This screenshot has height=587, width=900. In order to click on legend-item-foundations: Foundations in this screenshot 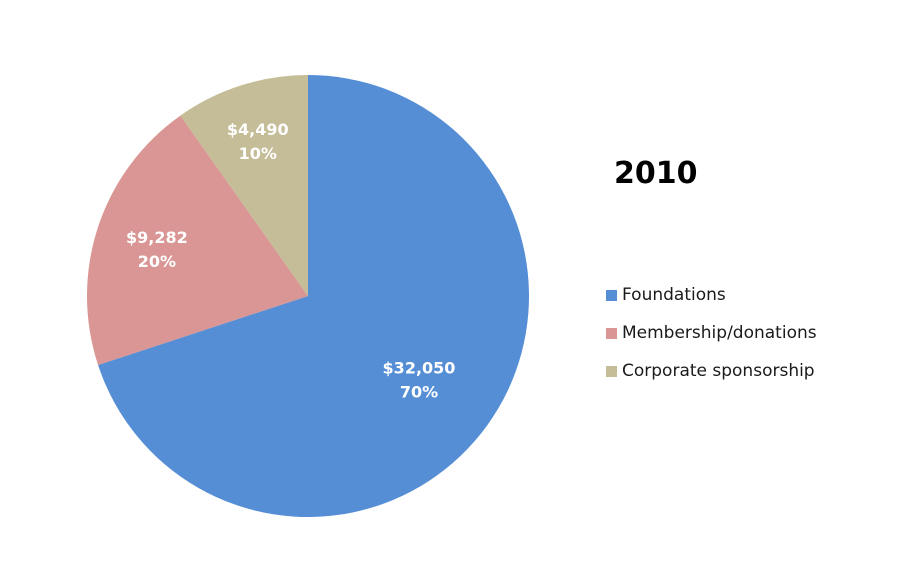, I will do `click(711, 295)`.